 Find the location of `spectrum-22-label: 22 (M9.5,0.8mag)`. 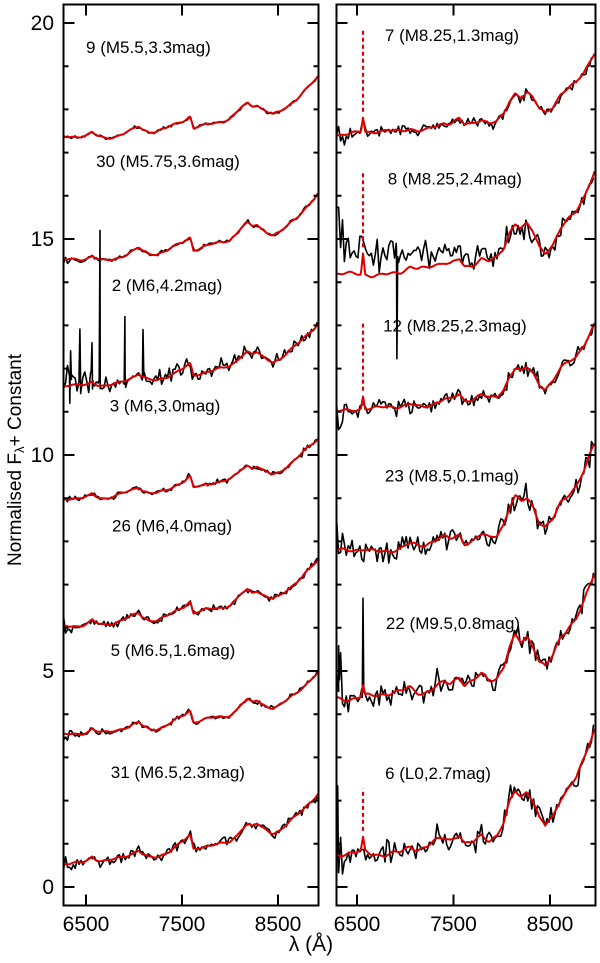

spectrum-22-label: 22 (M9.5,0.8mag) is located at coordinates (453, 623).